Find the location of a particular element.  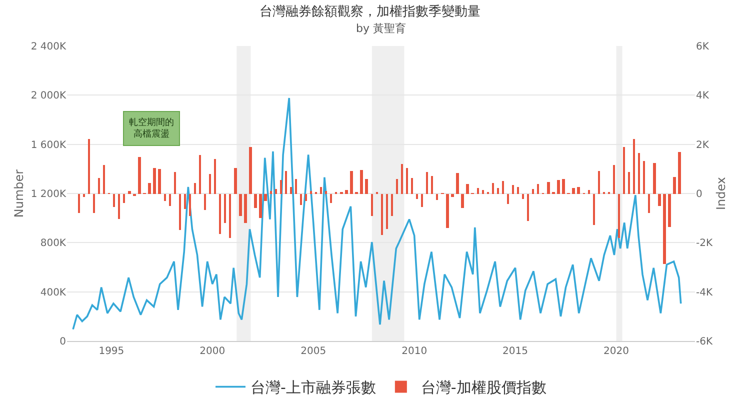

y-tick-label: 2 400K is located at coordinates (48, 47).